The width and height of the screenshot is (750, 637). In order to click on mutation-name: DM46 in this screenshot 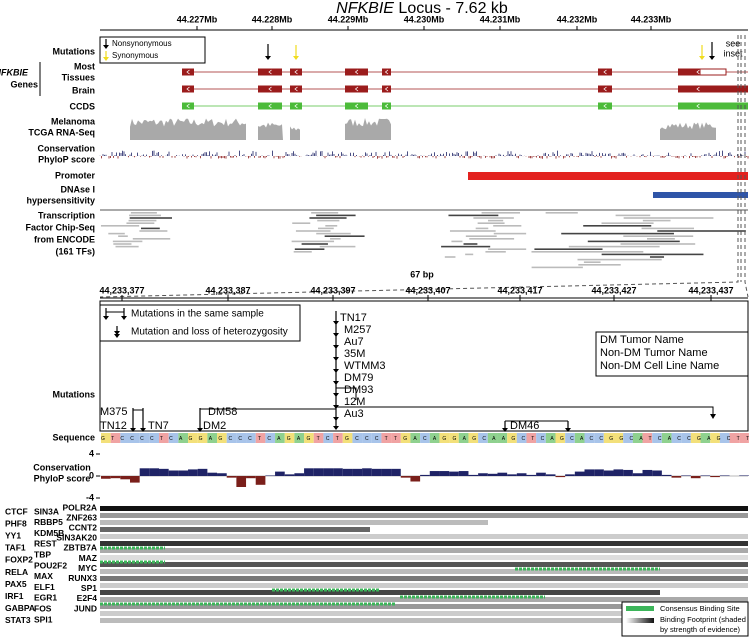, I will do `click(524, 426)`.